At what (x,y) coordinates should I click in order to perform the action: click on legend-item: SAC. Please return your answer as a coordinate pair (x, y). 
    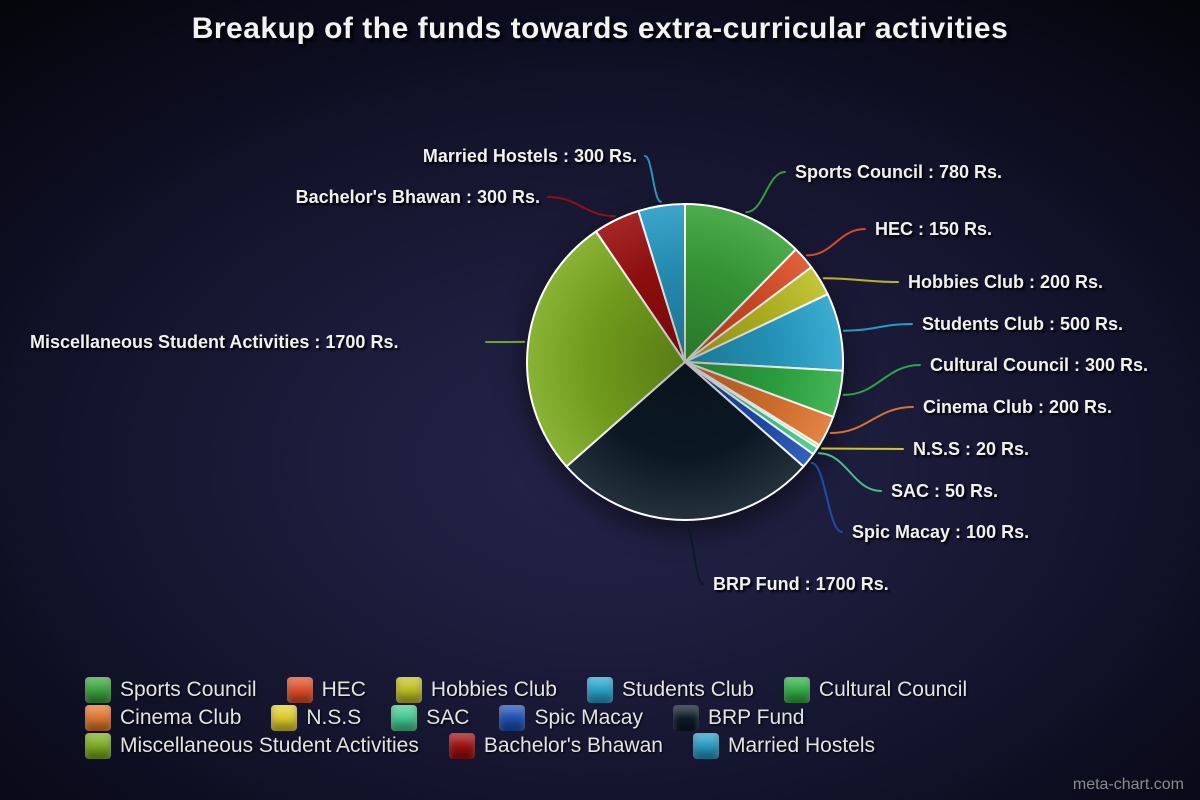
    Looking at the image, I should click on (430, 718).